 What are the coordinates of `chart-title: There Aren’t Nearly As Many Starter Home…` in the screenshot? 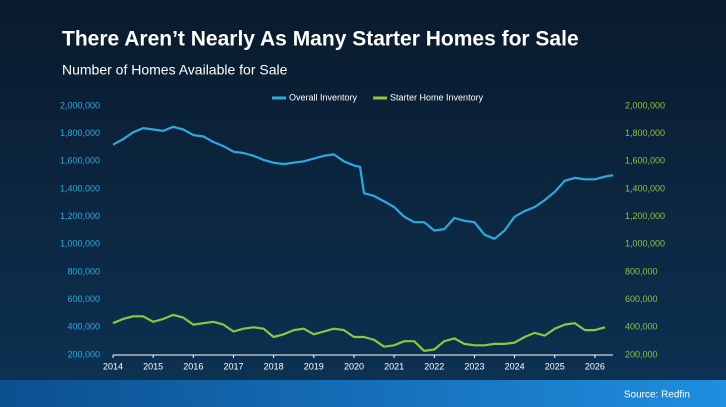 It's located at (320, 39).